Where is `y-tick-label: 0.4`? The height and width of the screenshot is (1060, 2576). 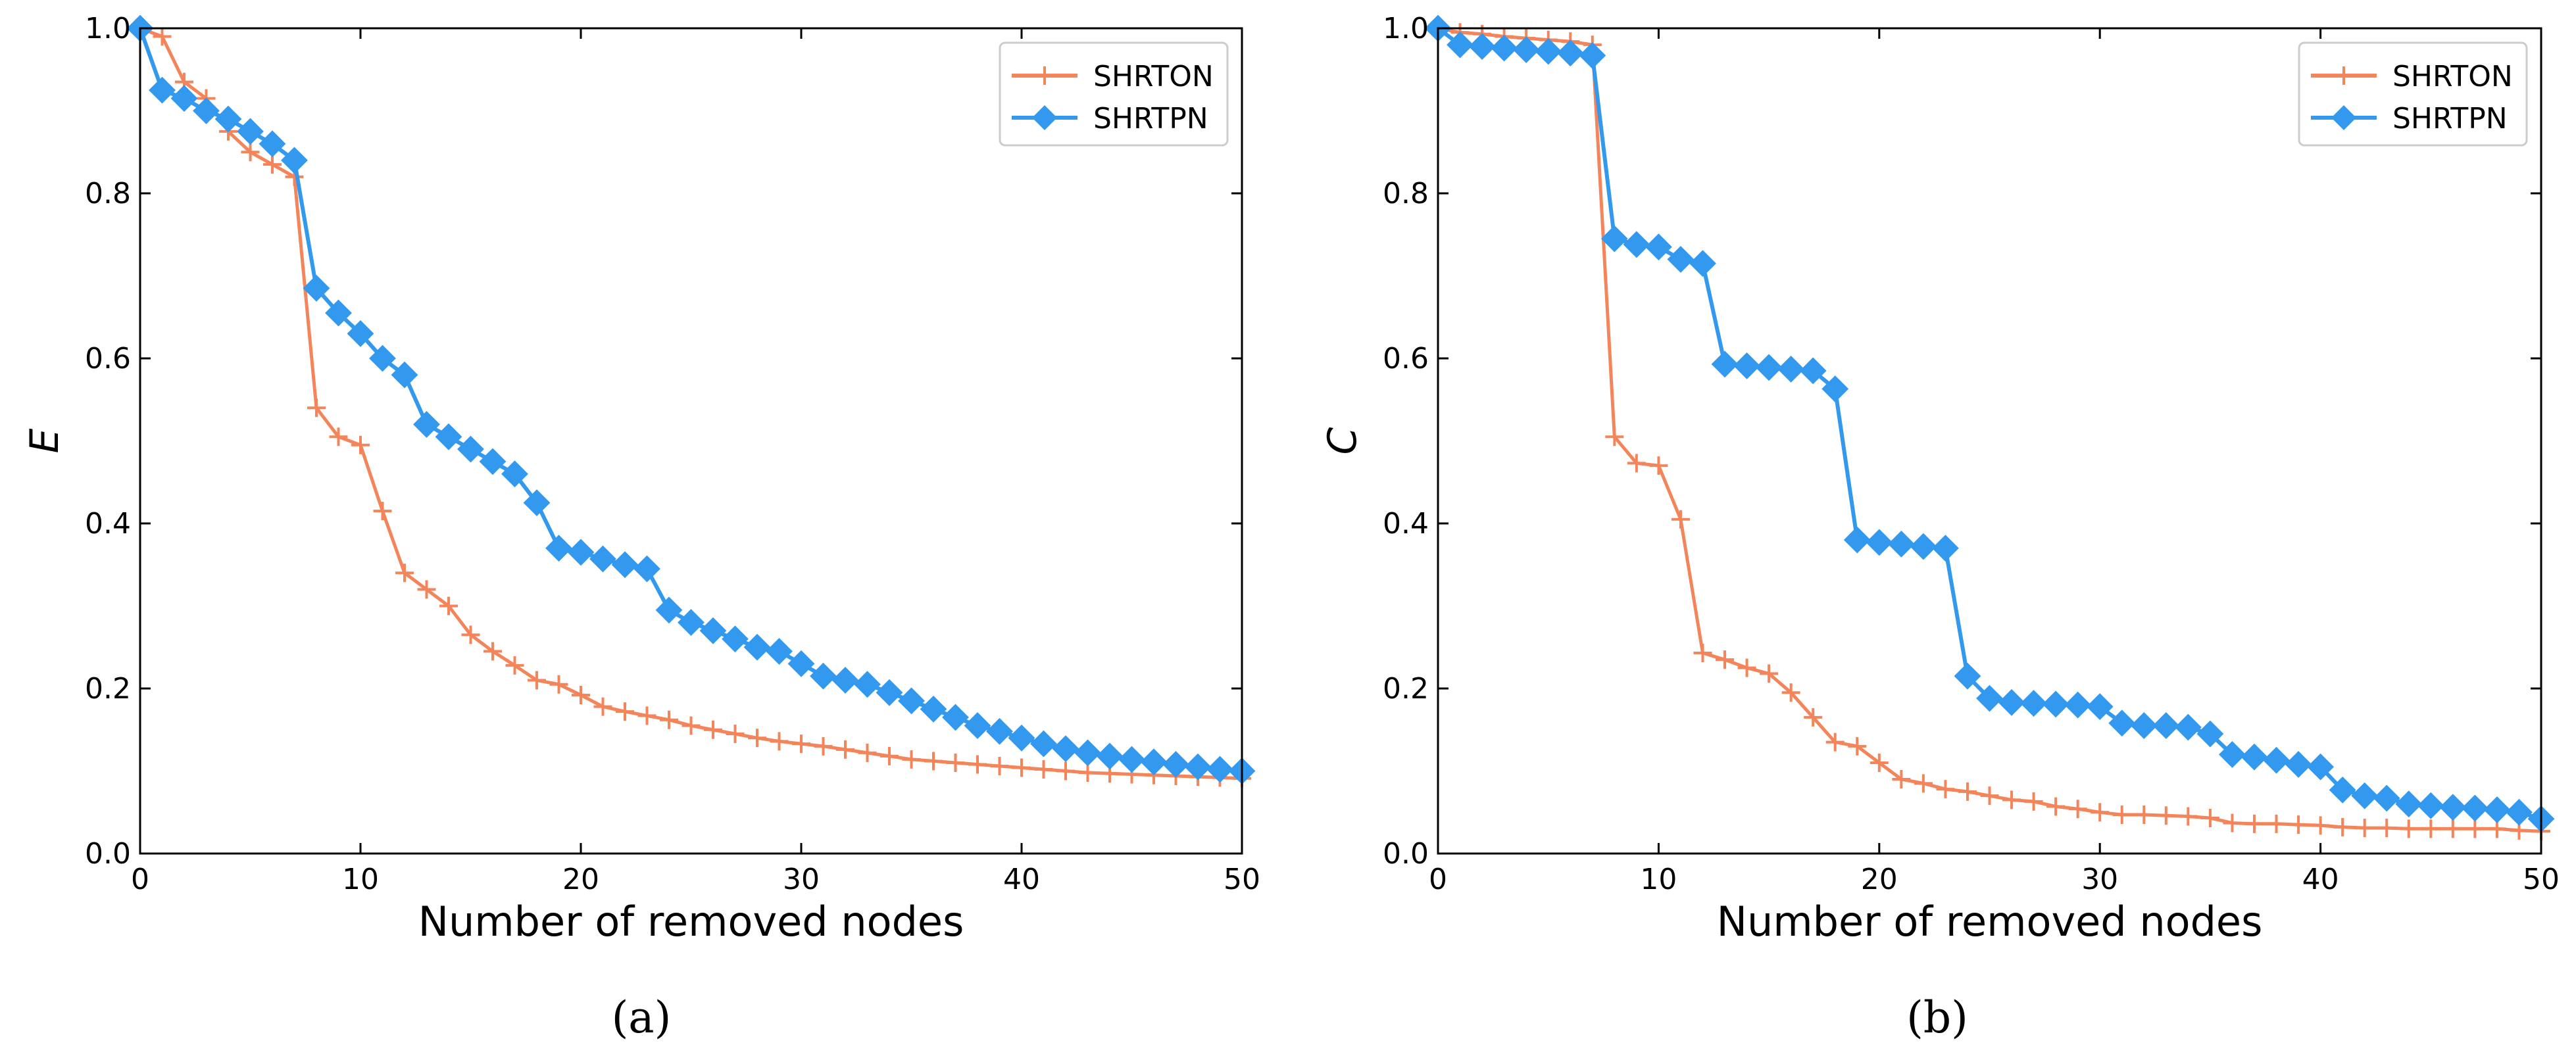
y-tick-label: 0.4 is located at coordinates (108, 524).